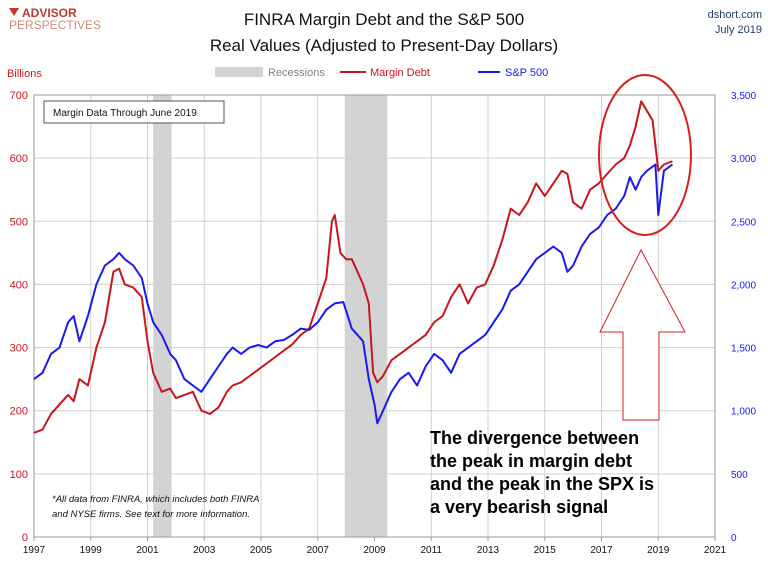  Describe the element at coordinates (318, 550) in the screenshot. I see `x-tick-label: 2007` at that location.